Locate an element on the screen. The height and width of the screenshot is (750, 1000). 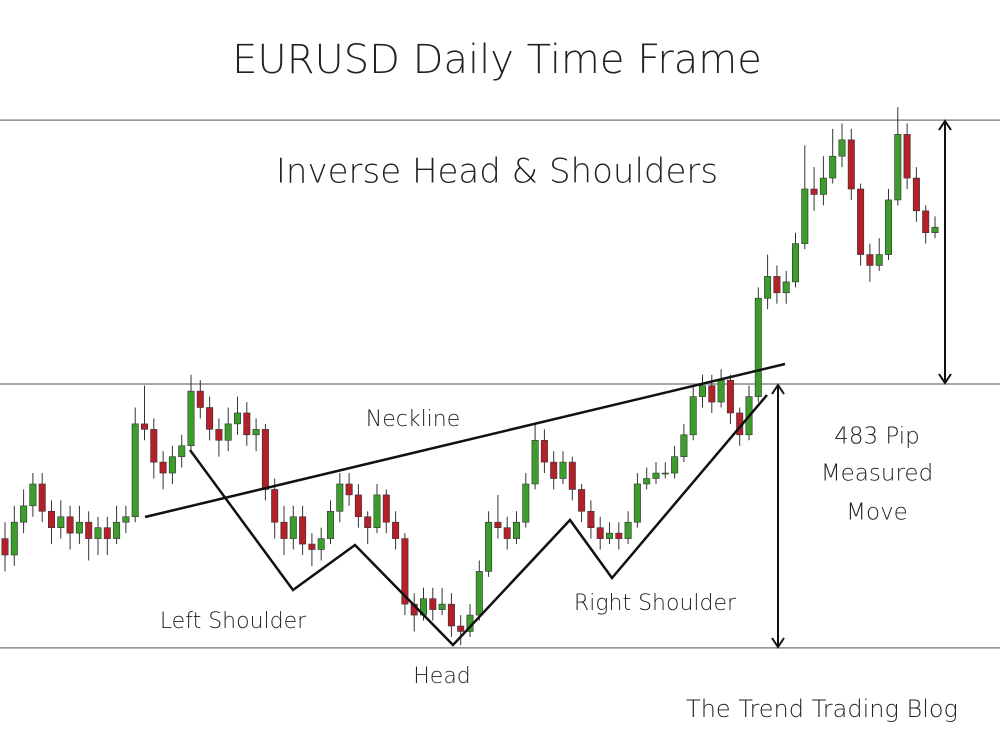
neckline-line is located at coordinates (465, 440).